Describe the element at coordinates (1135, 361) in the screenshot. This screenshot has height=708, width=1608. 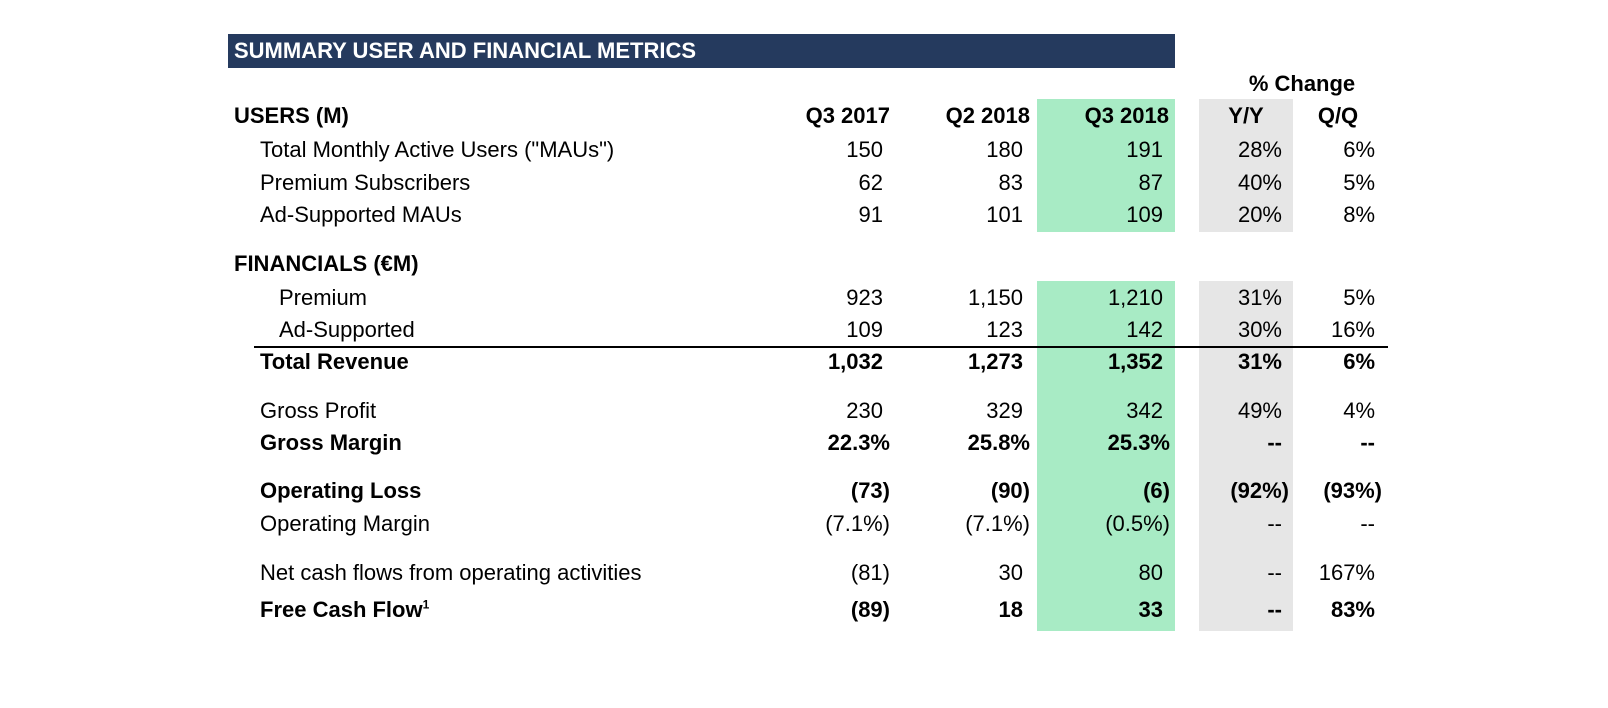
I see `cell-q3-2018: 1,352` at that location.